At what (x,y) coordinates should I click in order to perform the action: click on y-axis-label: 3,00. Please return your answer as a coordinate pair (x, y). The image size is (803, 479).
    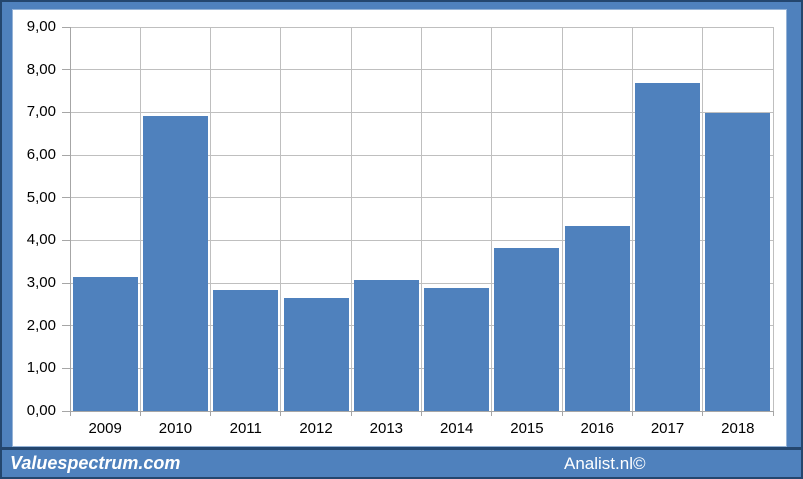
    Looking at the image, I should click on (41, 282).